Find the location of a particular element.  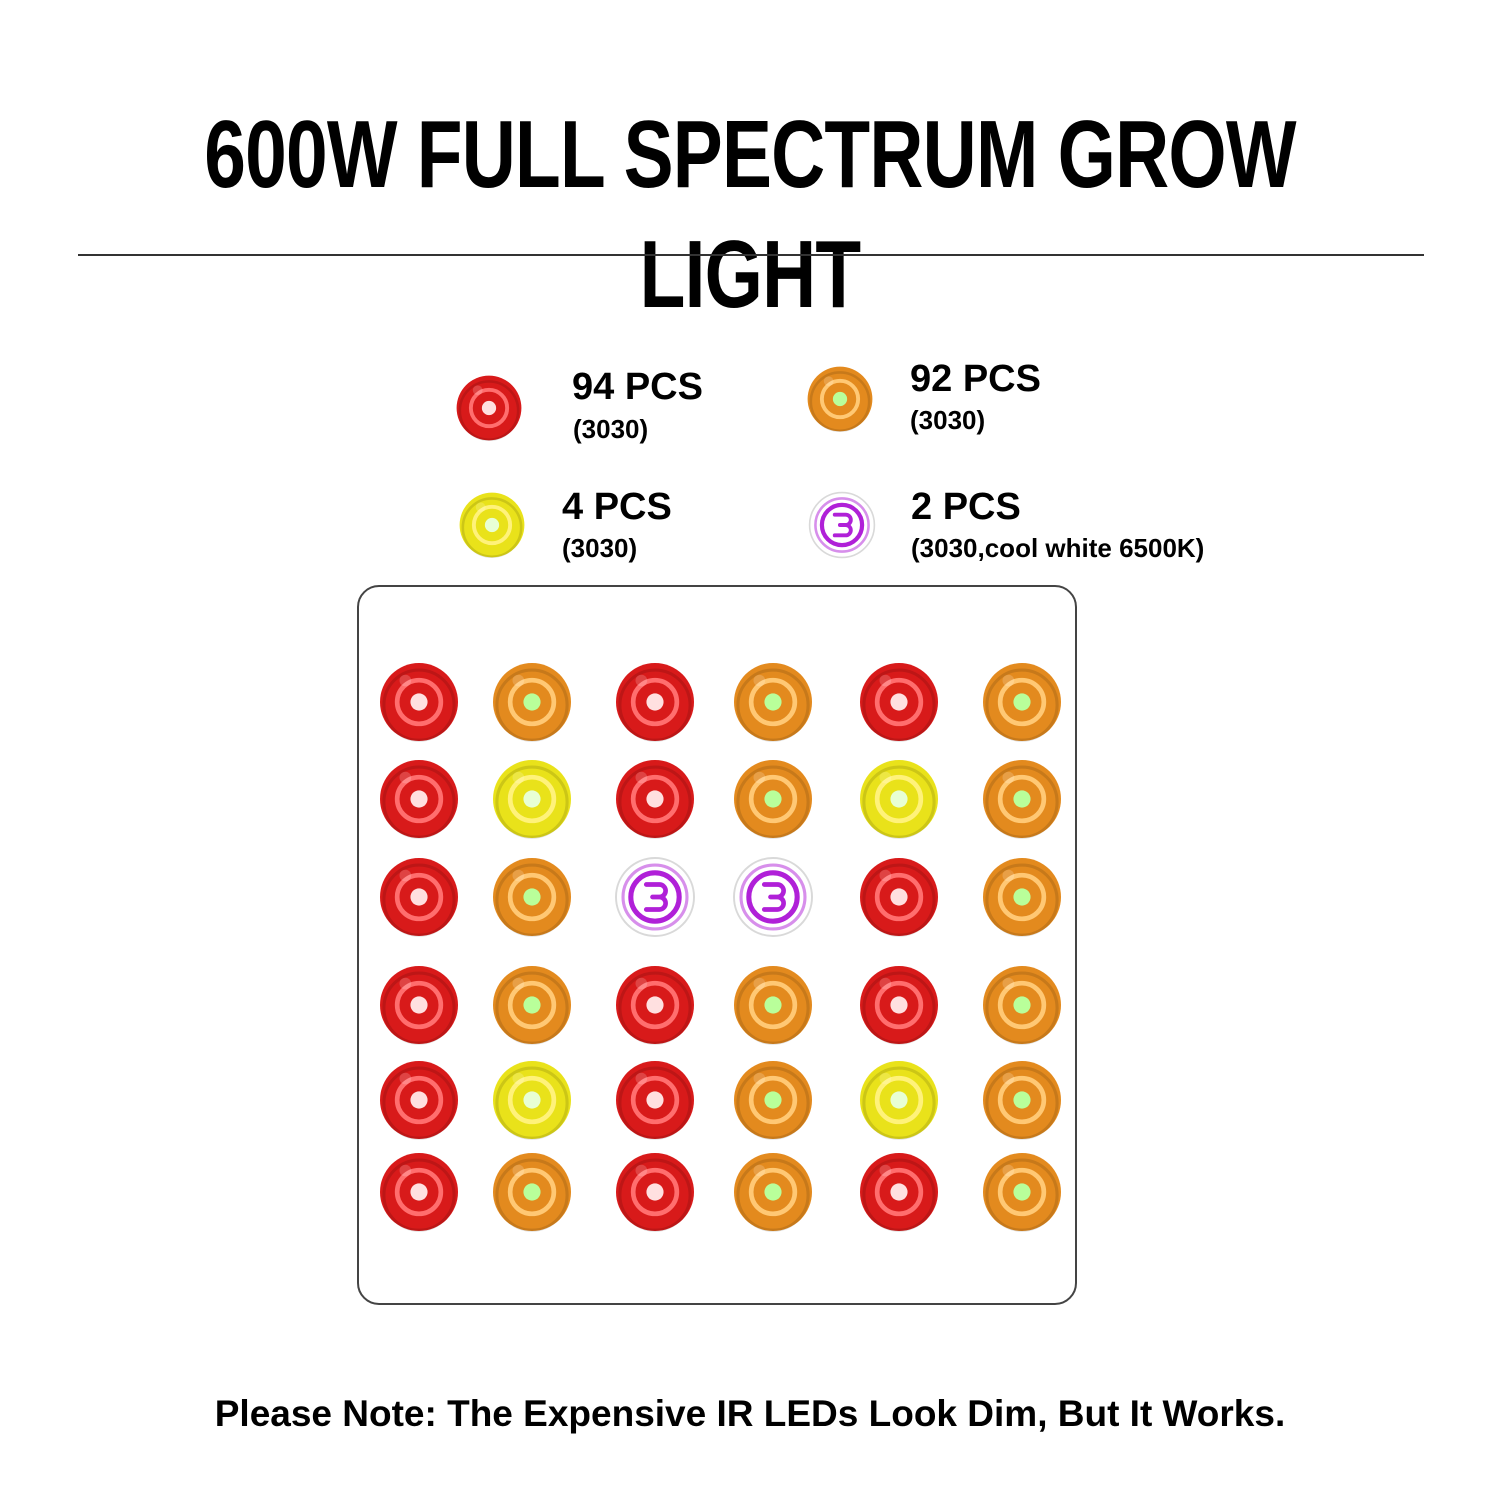

legend-spec-orange: (3030) is located at coordinates (948, 420).